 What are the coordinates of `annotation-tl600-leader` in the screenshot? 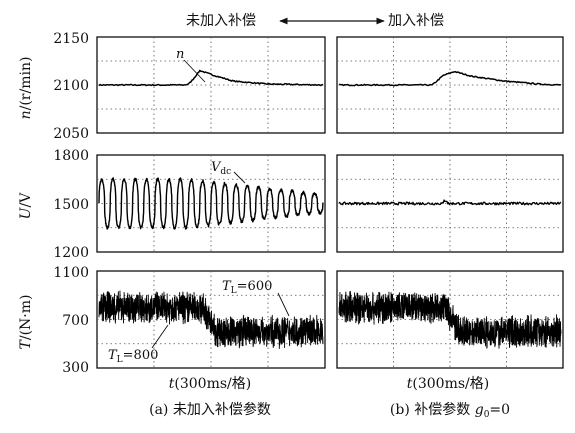 It's located at (283, 304).